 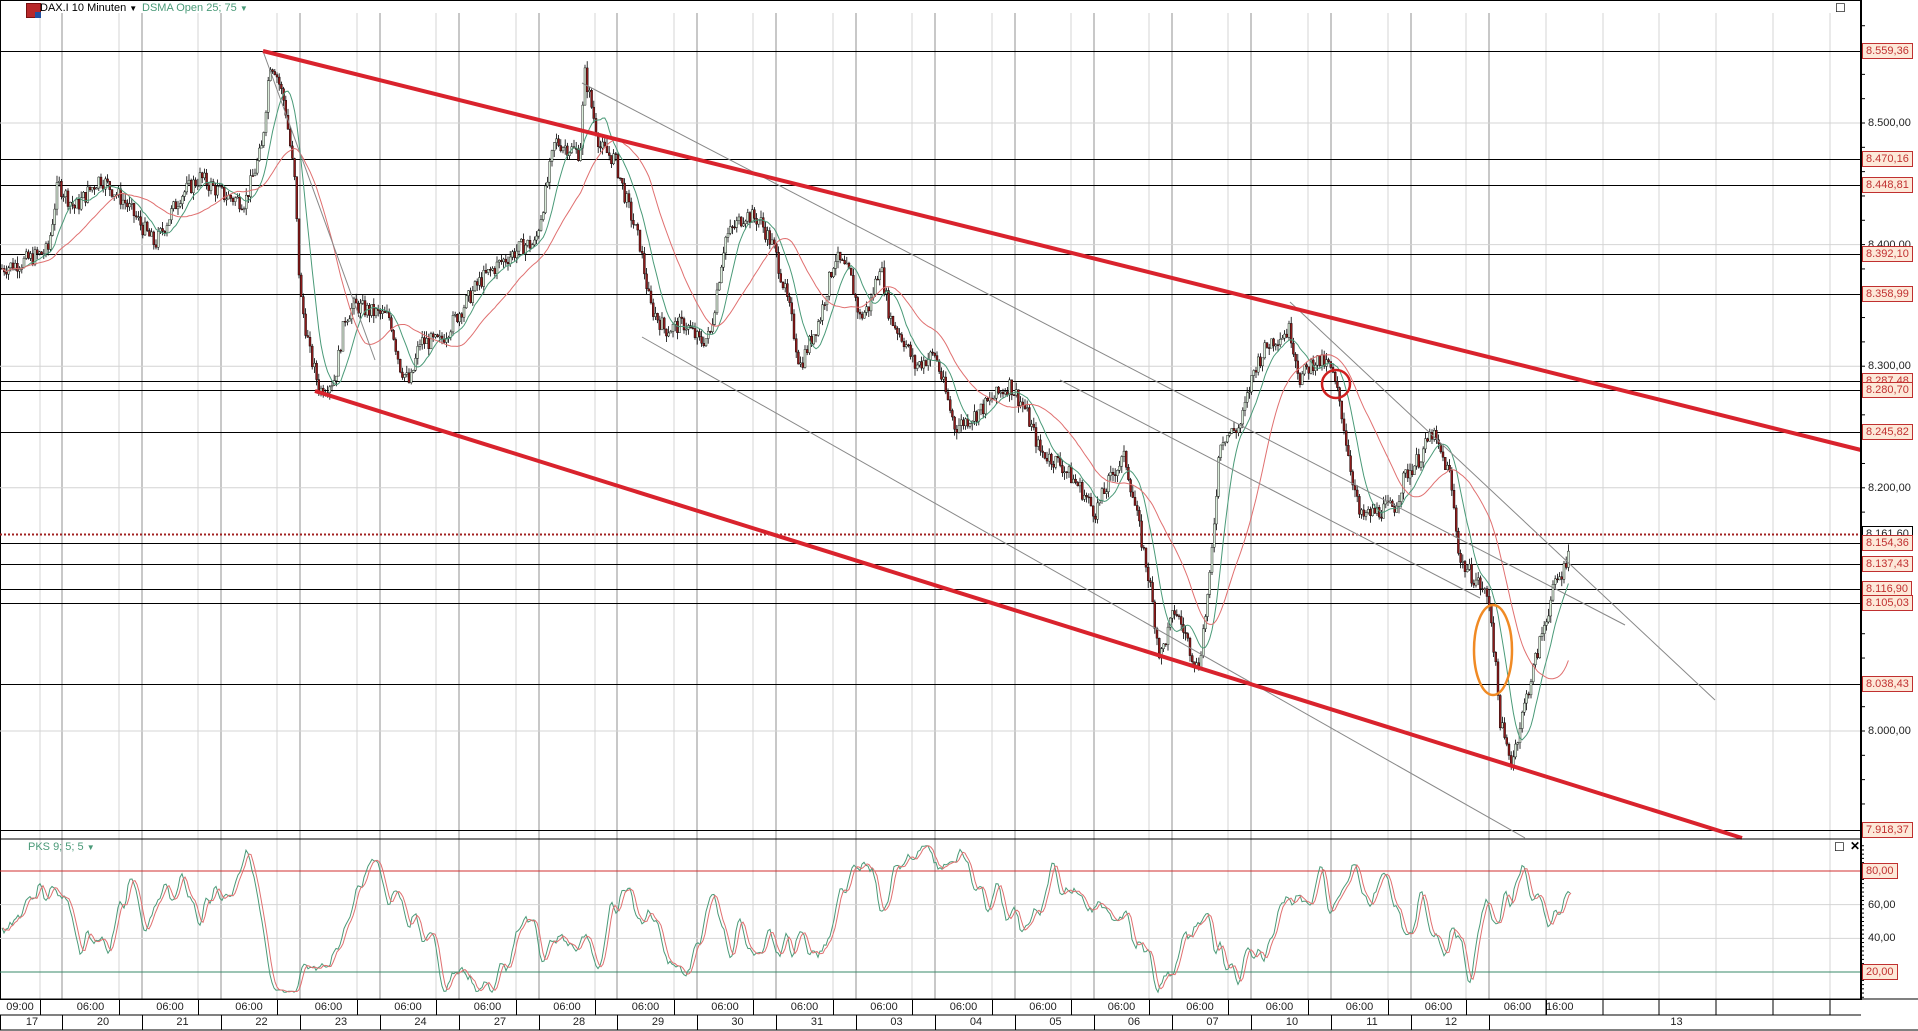 What do you see at coordinates (975, 1022) in the screenshot?
I see `date-label: 04` at bounding box center [975, 1022].